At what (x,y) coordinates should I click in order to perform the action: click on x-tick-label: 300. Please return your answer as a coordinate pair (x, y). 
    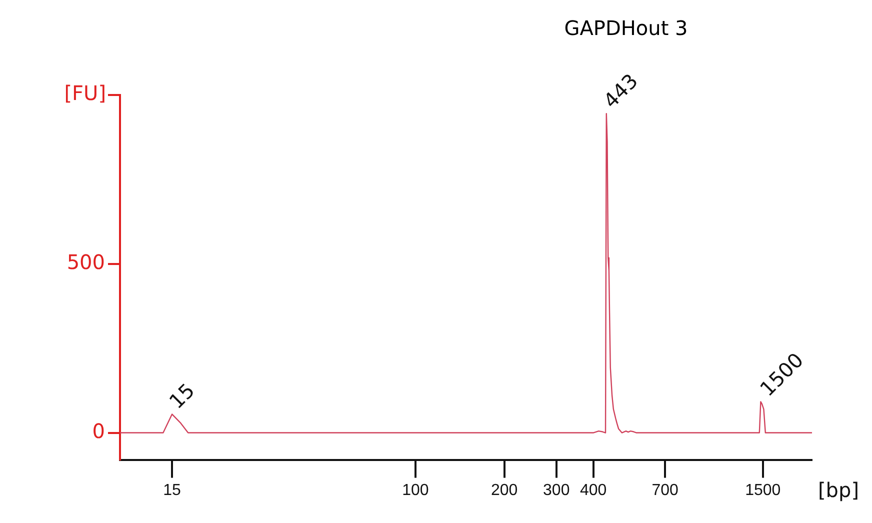
    Looking at the image, I should click on (556, 490).